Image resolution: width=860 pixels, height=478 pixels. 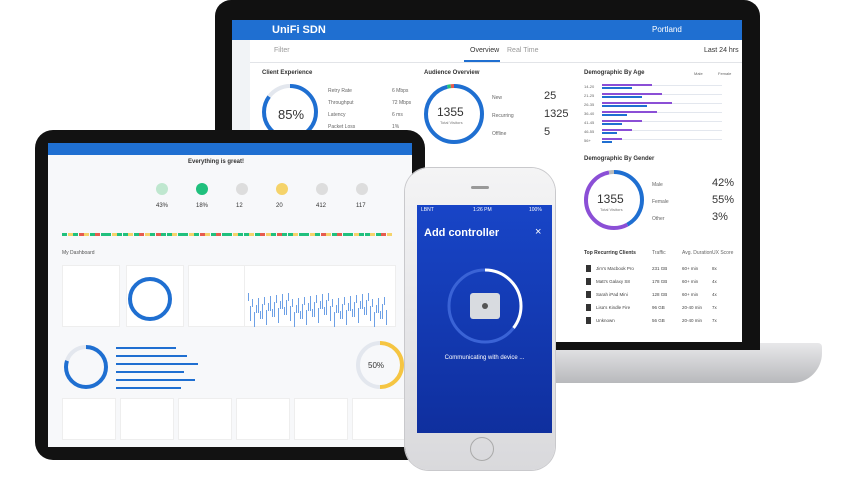 I want to click on audience-caption: Total Visitors, so click(x=451, y=122).